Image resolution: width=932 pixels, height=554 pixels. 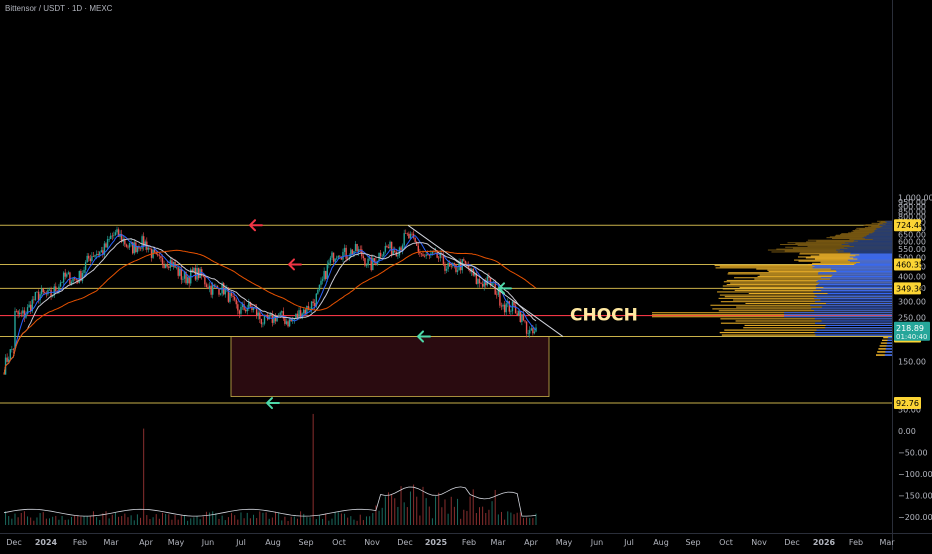 I want to click on demand-zone, so click(x=390, y=366).